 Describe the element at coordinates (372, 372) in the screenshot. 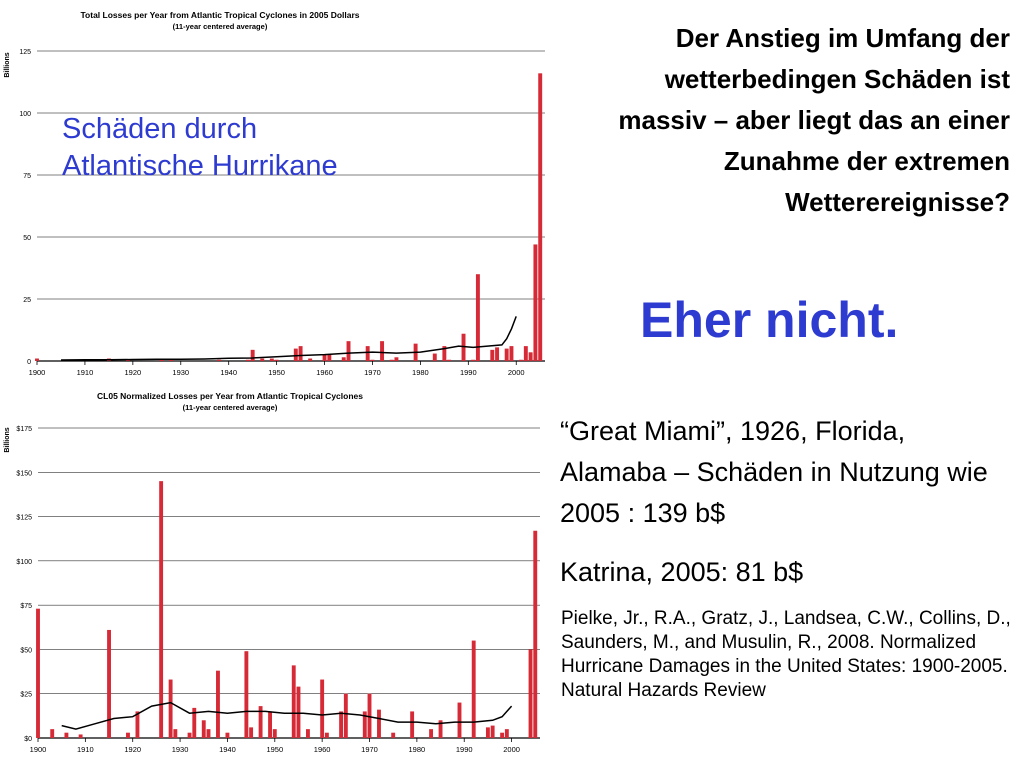

I see `chart1-xtick-label: 1970` at that location.